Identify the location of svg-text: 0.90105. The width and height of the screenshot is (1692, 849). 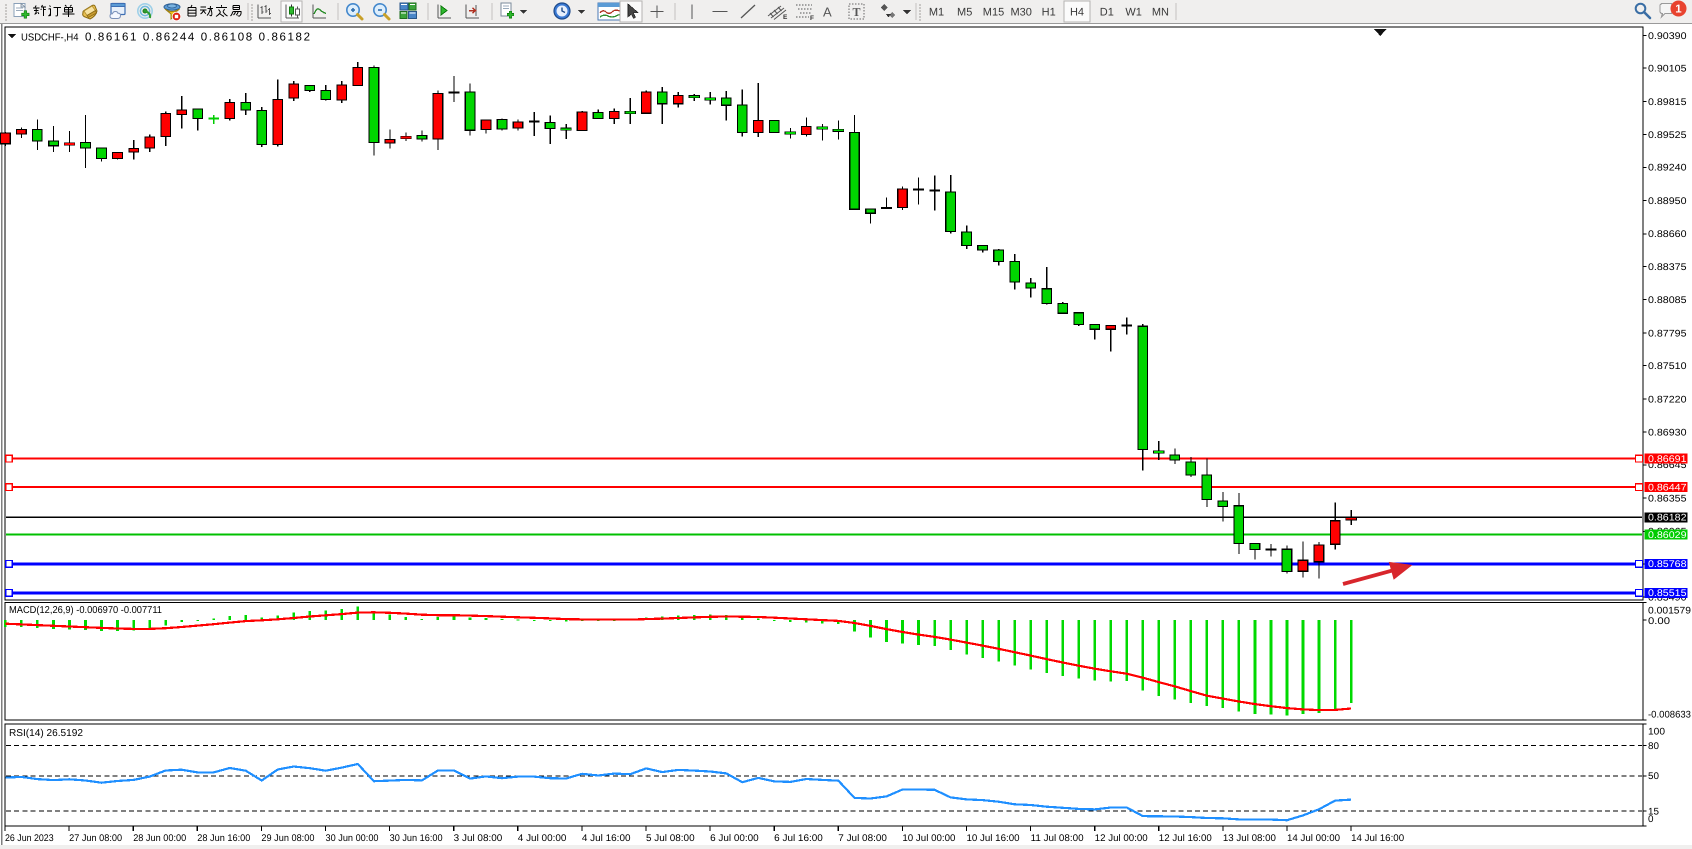
(1667, 69).